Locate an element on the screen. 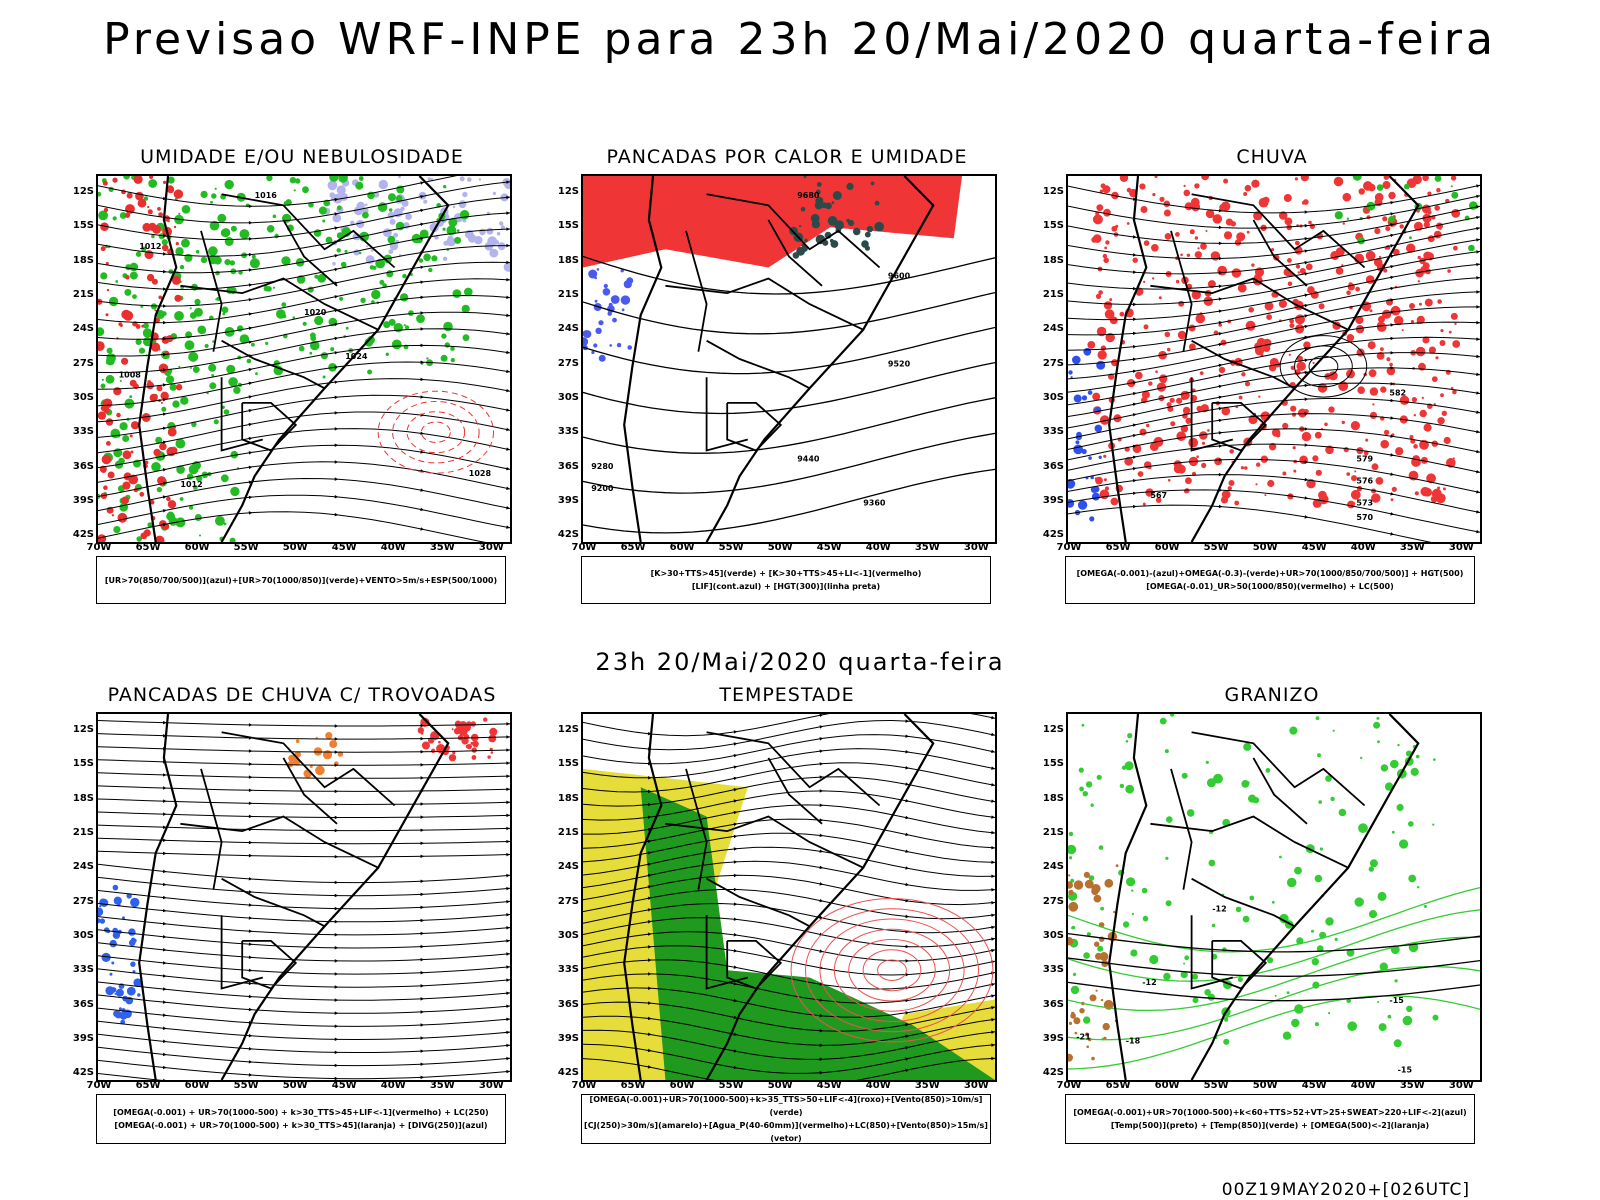  water-vapor-contours is located at coordinates (892, 970).